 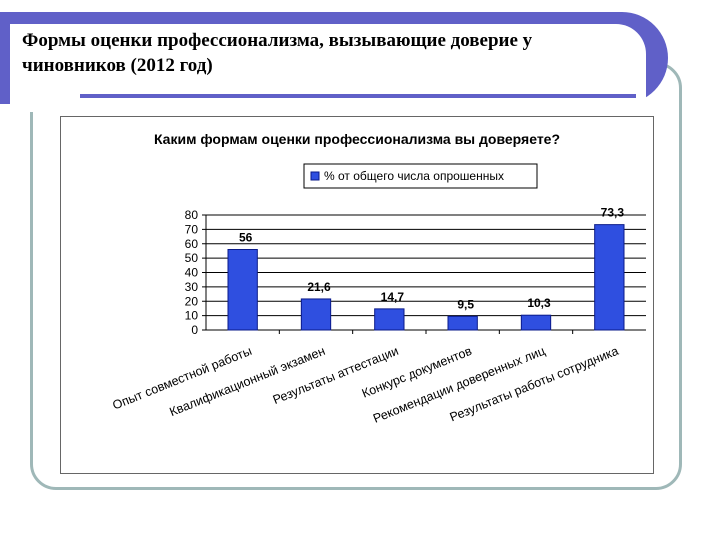 What do you see at coordinates (246, 238) in the screenshot?
I see `data-label: 56` at bounding box center [246, 238].